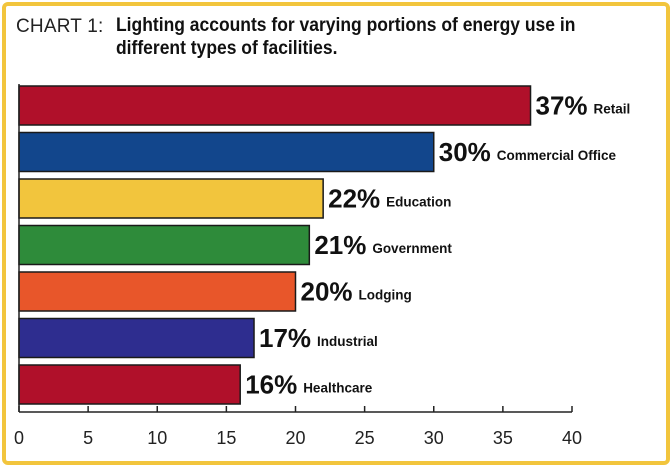 This screenshot has height=465, width=670. Describe the element at coordinates (285, 338) in the screenshot. I see `value-label: 17%` at that location.